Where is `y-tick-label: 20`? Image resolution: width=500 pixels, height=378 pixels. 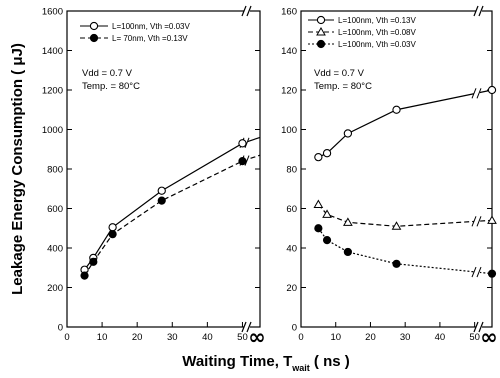
y-tick-label: 20 is located at coordinates (291, 288).